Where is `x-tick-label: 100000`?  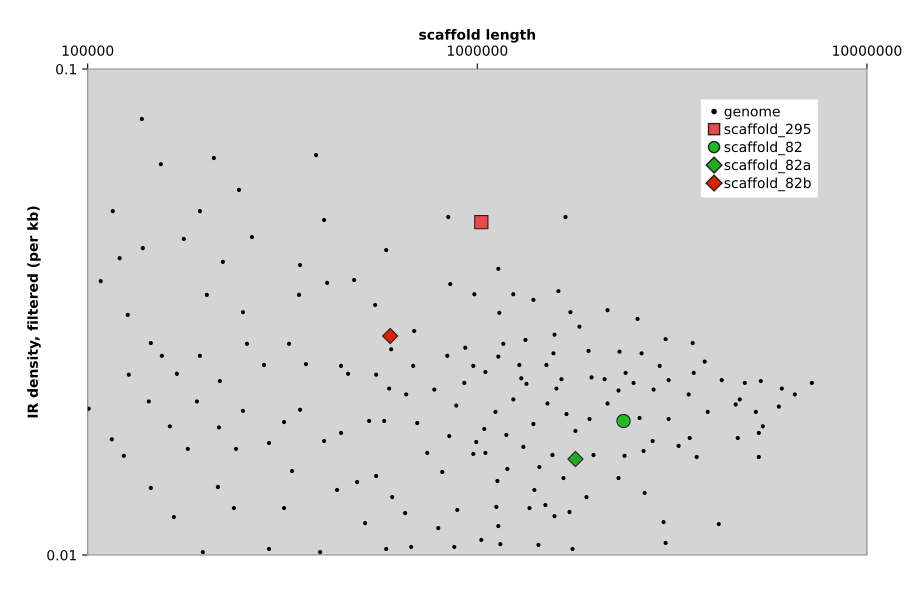 x-tick-label: 100000 is located at coordinates (88, 50).